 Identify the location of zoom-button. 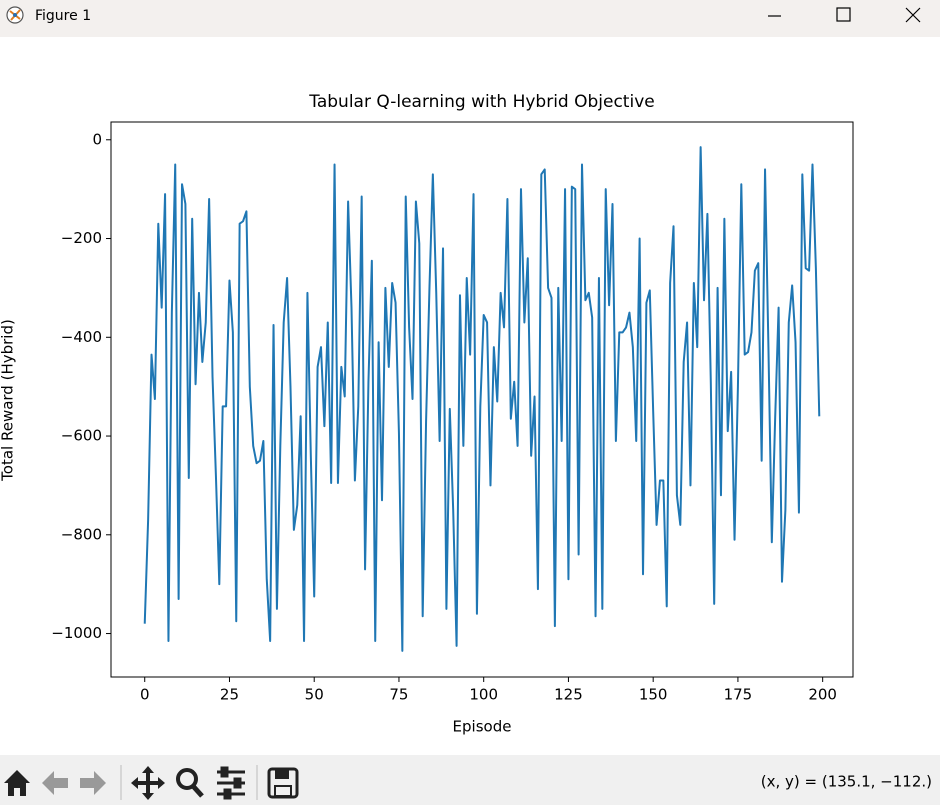
(190, 783).